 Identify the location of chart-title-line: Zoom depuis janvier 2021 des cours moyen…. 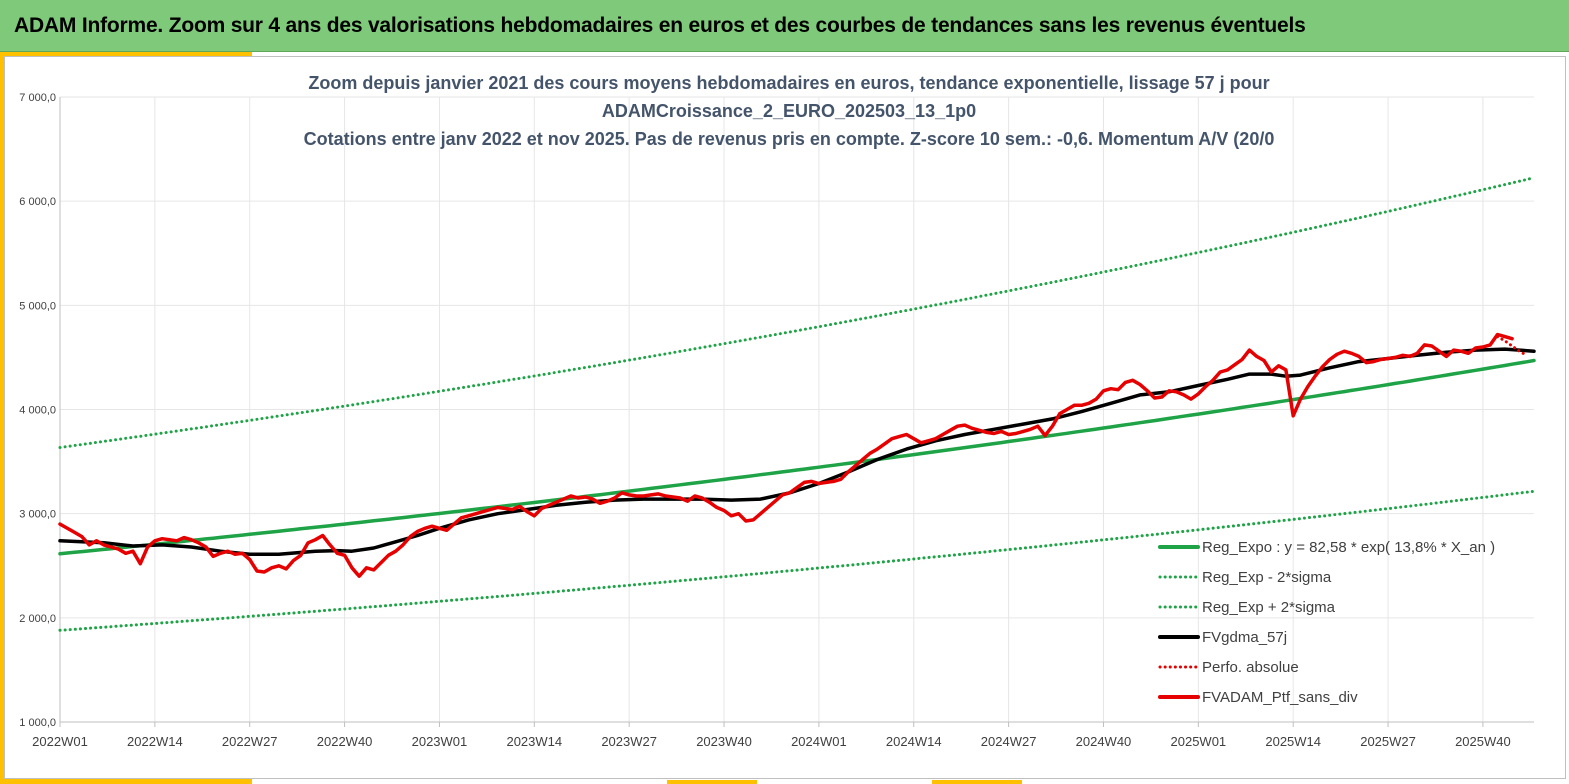
(788, 83).